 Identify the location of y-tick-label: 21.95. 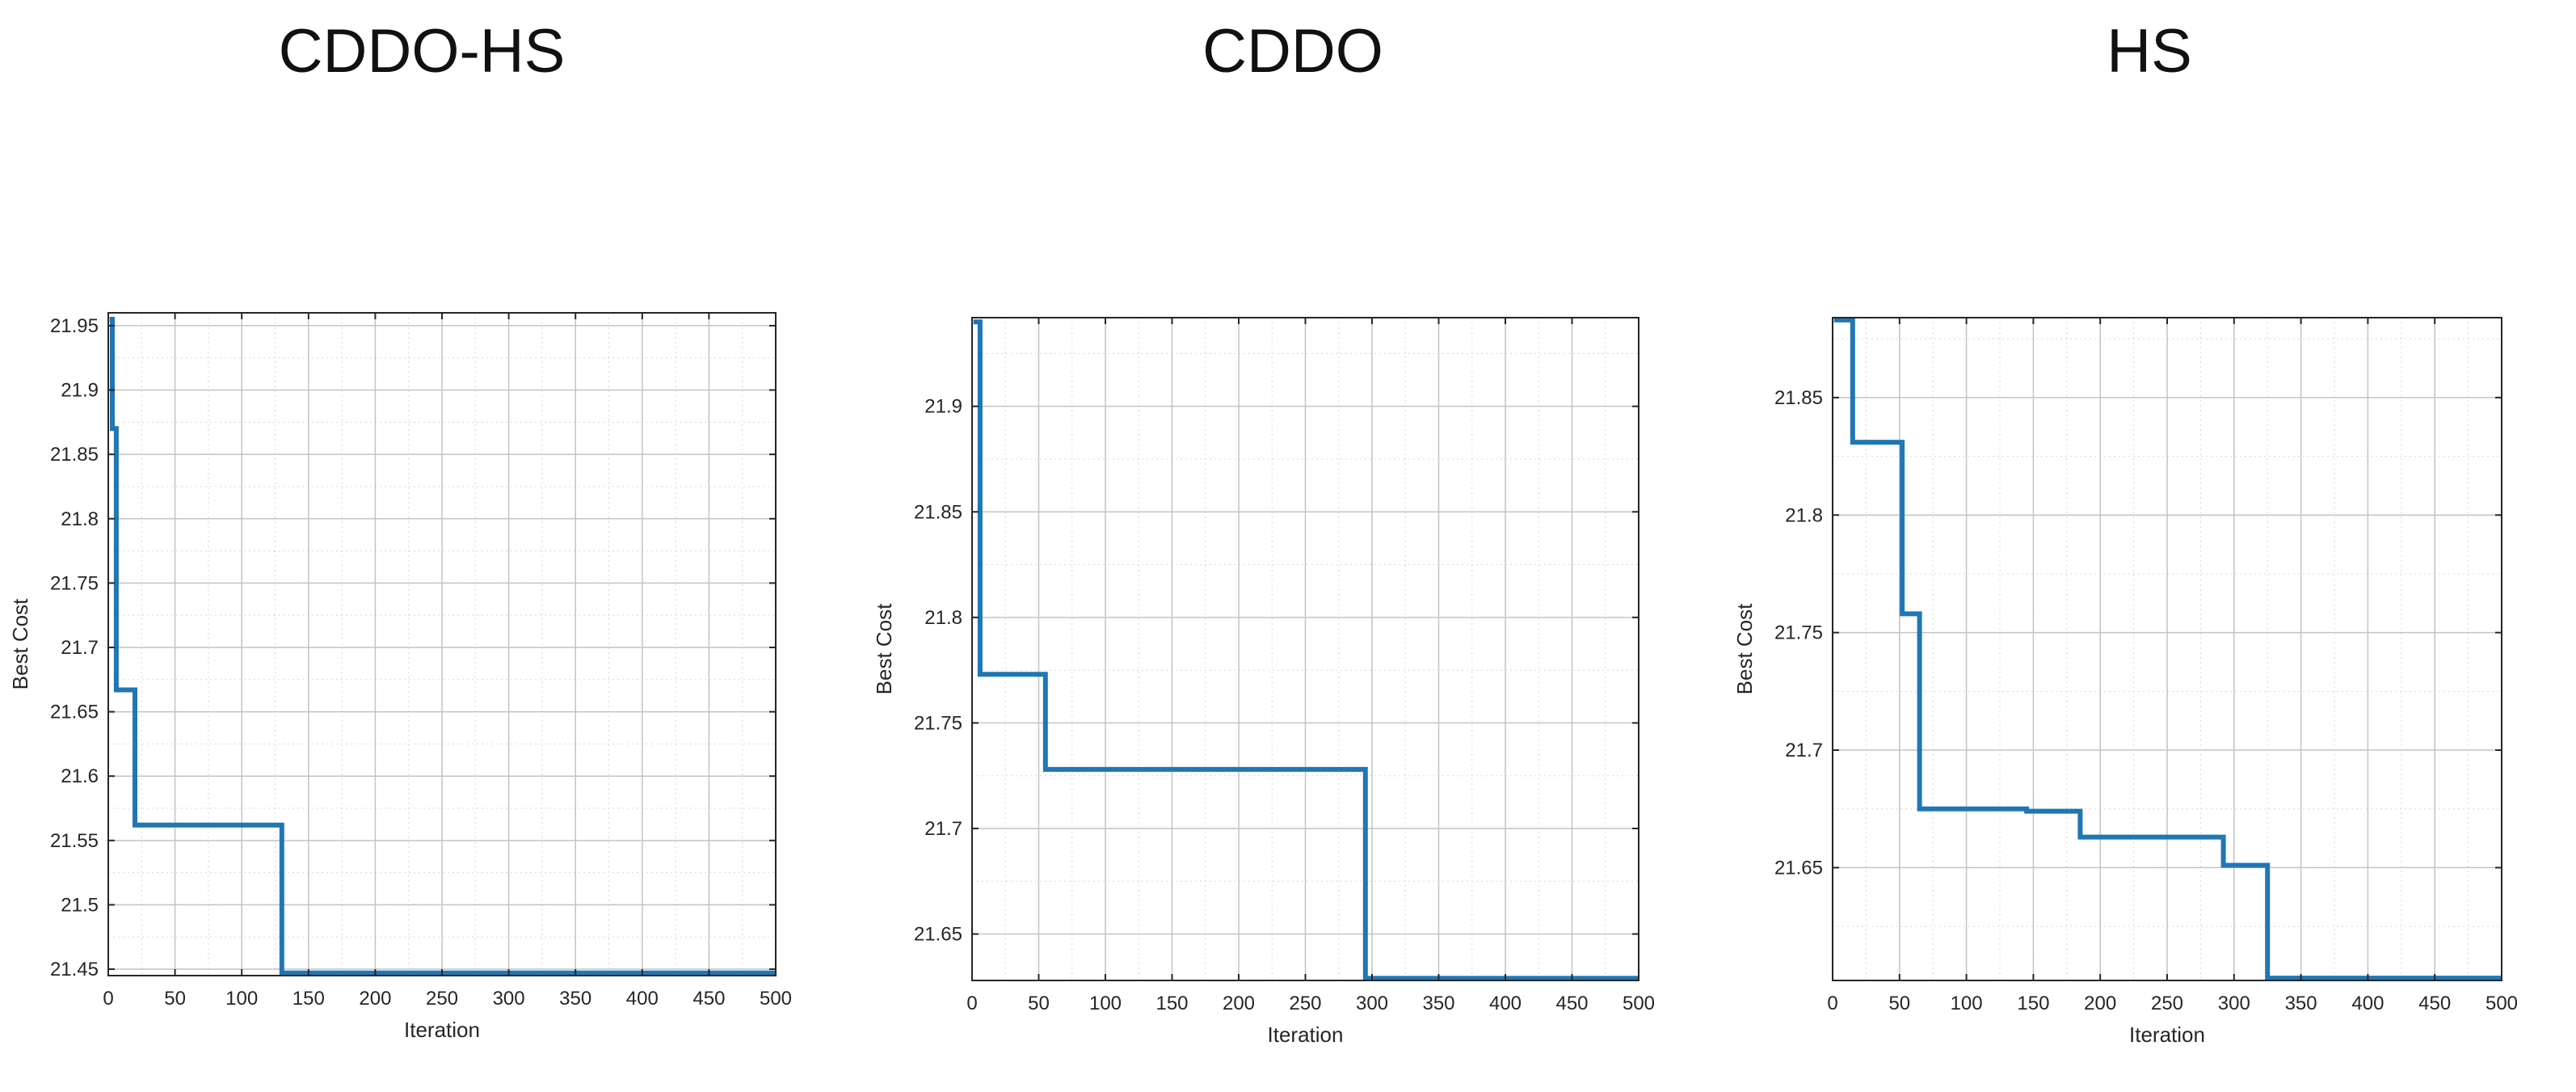
(74, 326).